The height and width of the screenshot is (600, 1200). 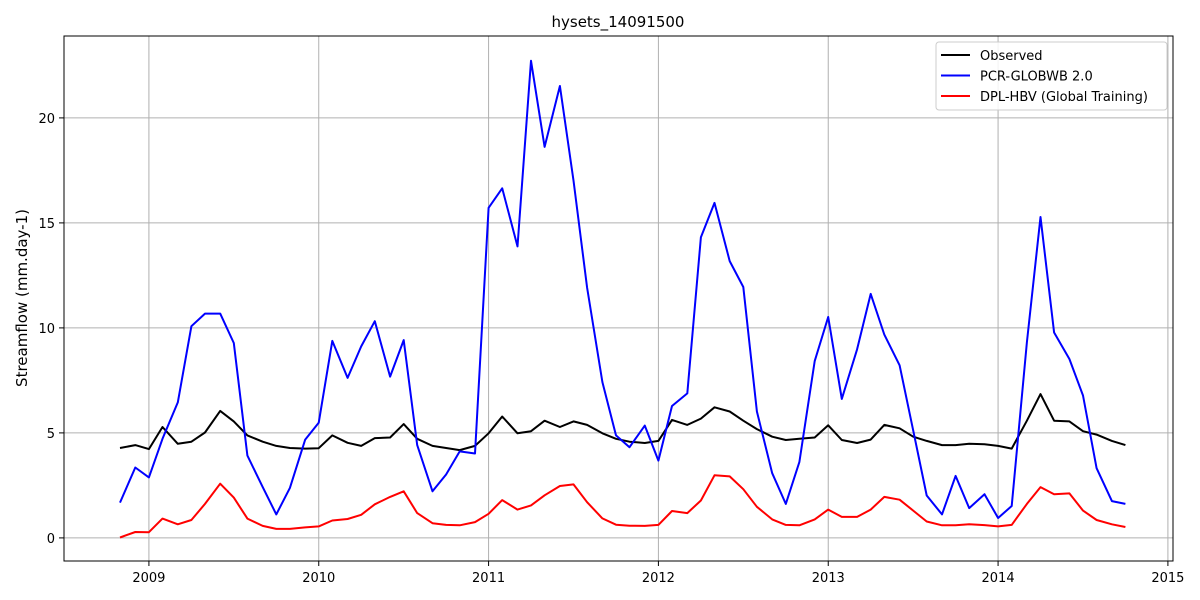 I want to click on x-tick-label: 2011, so click(x=488, y=578).